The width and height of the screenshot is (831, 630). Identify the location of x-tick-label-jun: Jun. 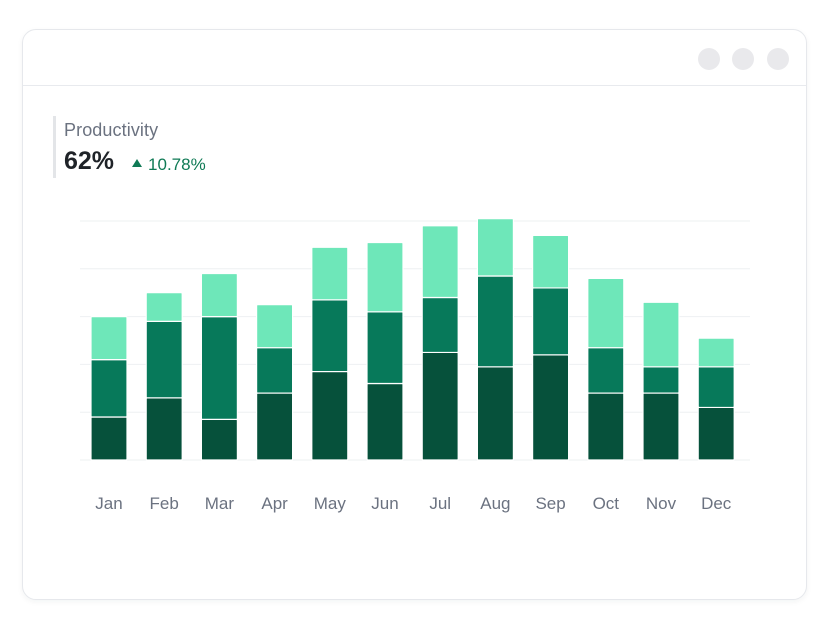
(384, 503).